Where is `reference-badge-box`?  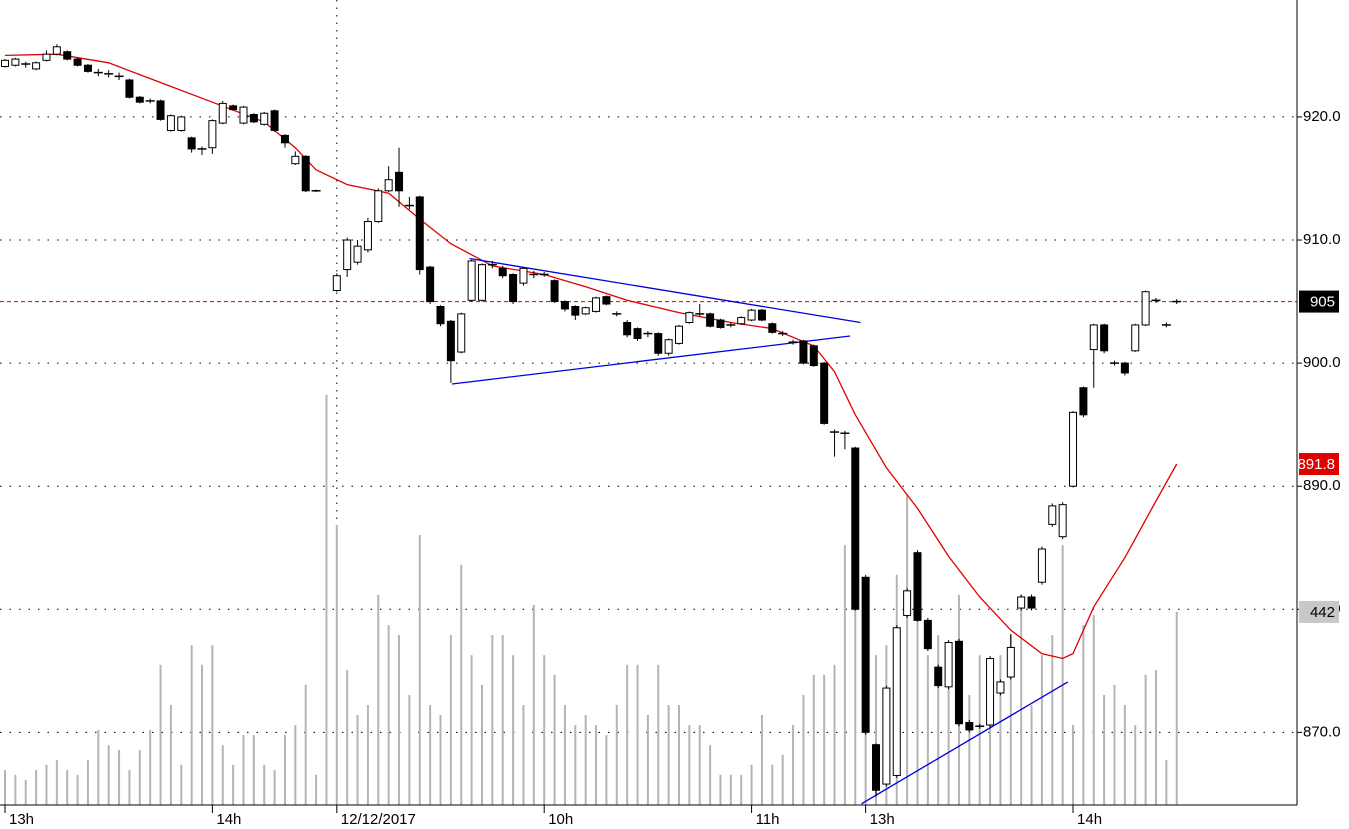 reference-badge-box is located at coordinates (1319, 301).